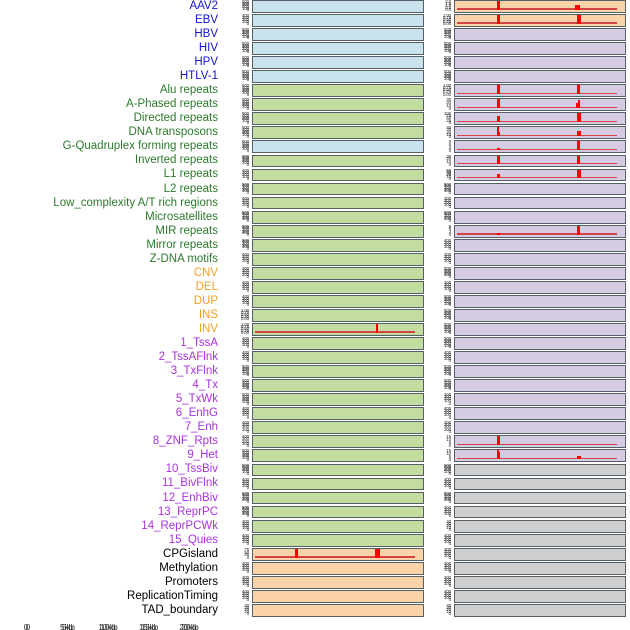 The image size is (630, 630). Describe the element at coordinates (448, 175) in the screenshot. I see `y-tick-label: 20` at that location.